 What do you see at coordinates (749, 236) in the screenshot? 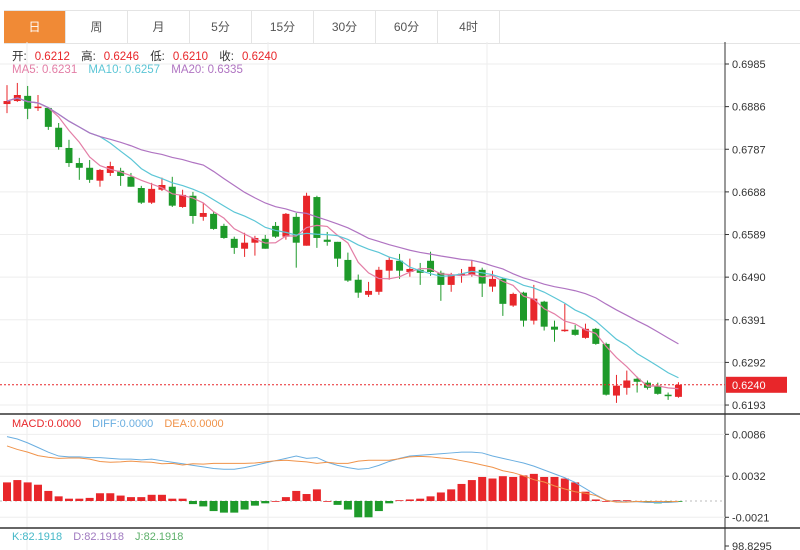
I see `price-axis-label: 0.6589` at bounding box center [749, 236].